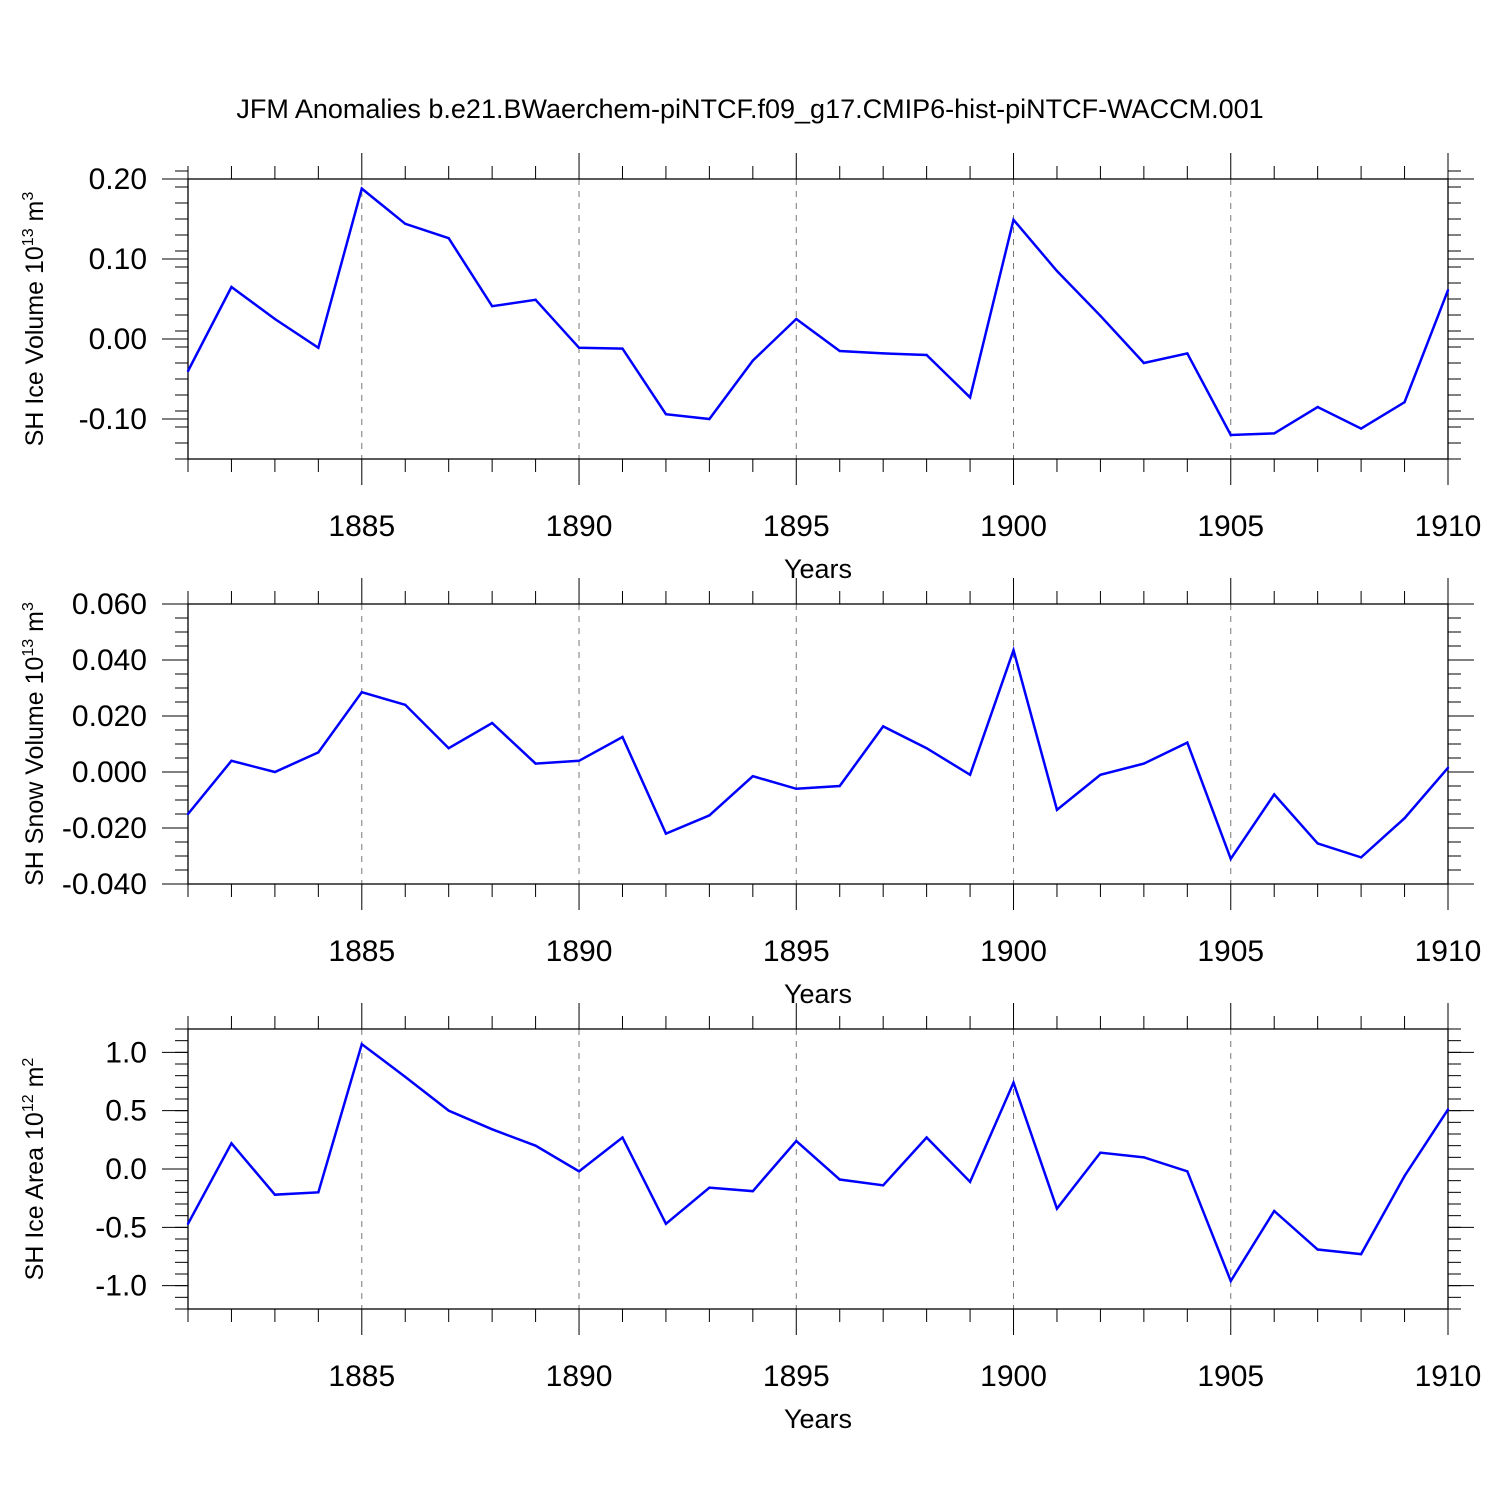 Image resolution: width=1500 pixels, height=1500 pixels. Describe the element at coordinates (34, 1169) in the screenshot. I see `ice-area-yaxis-label: SH Ice Area 1012 m2` at that location.